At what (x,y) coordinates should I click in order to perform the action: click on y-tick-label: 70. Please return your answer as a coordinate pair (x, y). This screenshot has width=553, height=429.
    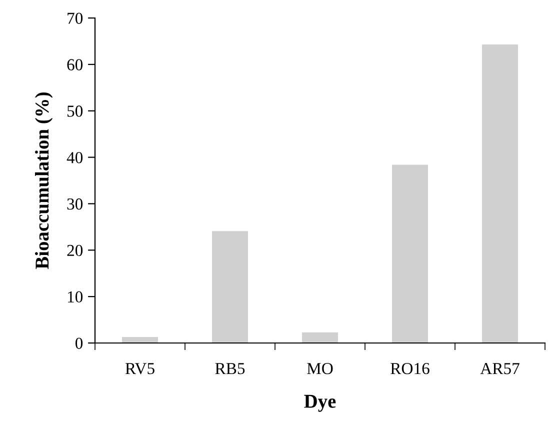
    Looking at the image, I should click on (75, 18).